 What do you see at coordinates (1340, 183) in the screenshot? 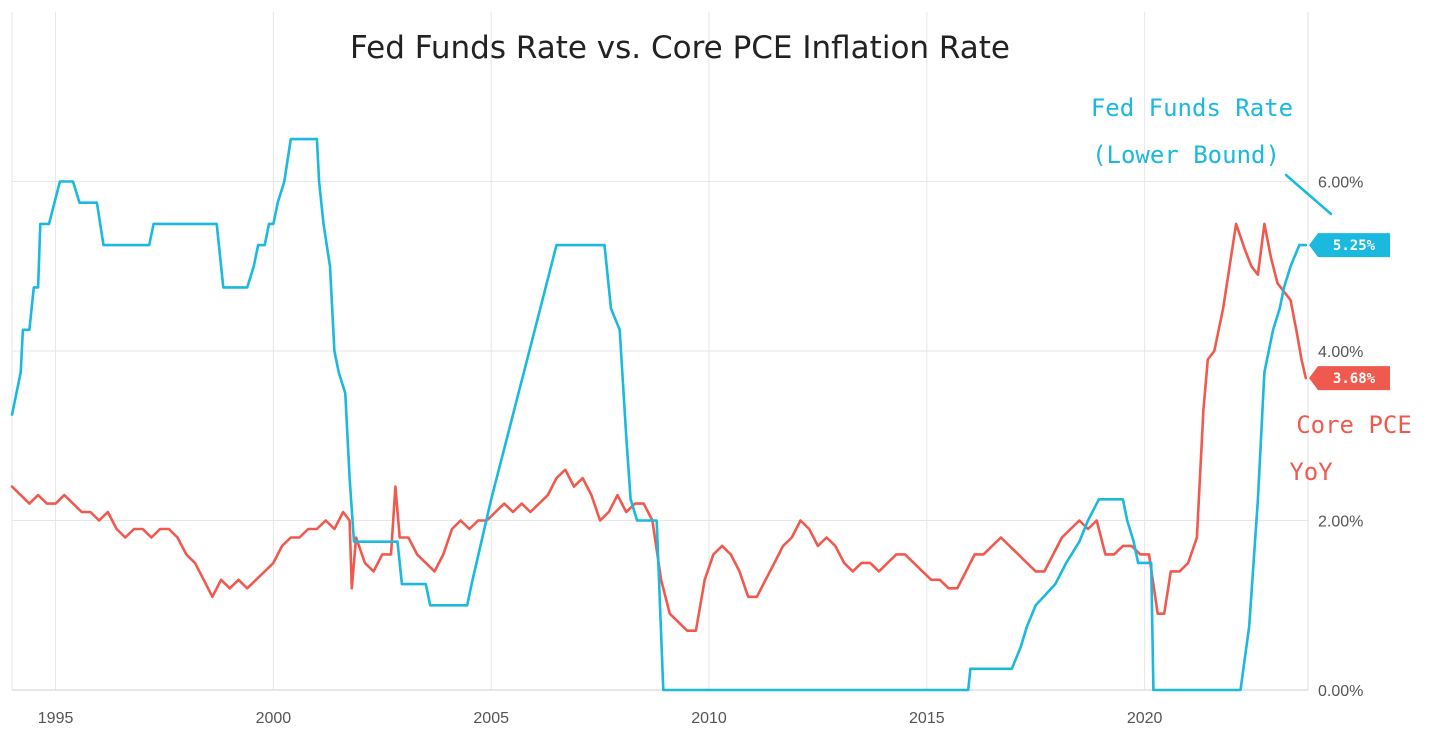
I see `y-tick-label: 6.00%` at bounding box center [1340, 183].